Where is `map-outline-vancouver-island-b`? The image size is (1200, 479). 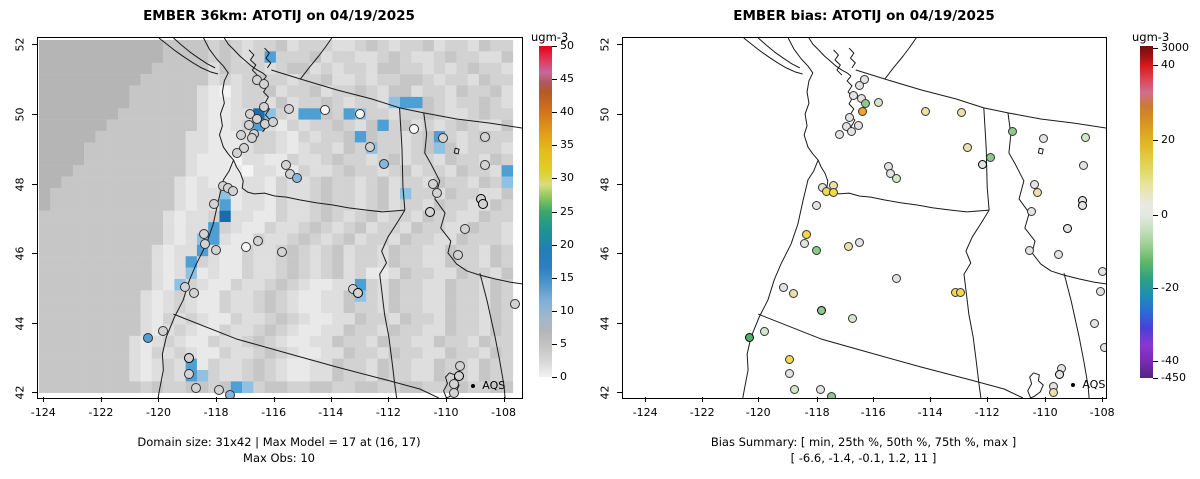 map-outline-vancouver-island-b is located at coordinates (779, 53).